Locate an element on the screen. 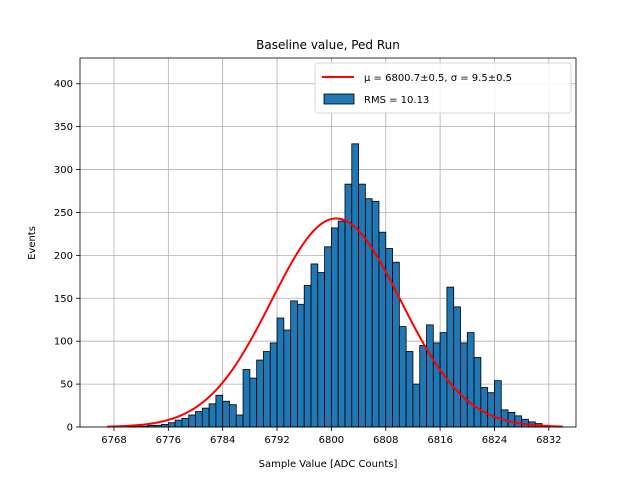 This screenshot has height=480, width=640. y-axis-ticks: 0 50 100 150 200 250 300 350 400 is located at coordinates (67, 256).